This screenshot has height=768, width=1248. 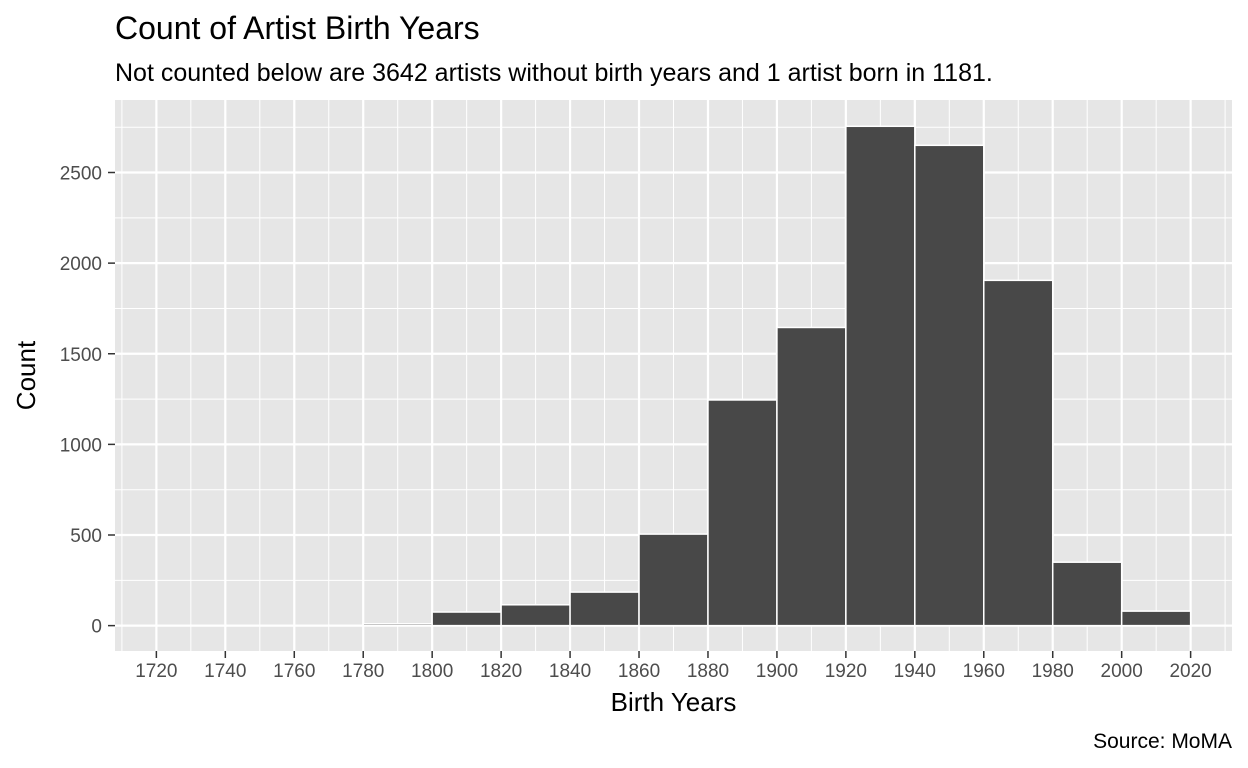 I want to click on x-tick-label: 2020, so click(x=1190, y=671).